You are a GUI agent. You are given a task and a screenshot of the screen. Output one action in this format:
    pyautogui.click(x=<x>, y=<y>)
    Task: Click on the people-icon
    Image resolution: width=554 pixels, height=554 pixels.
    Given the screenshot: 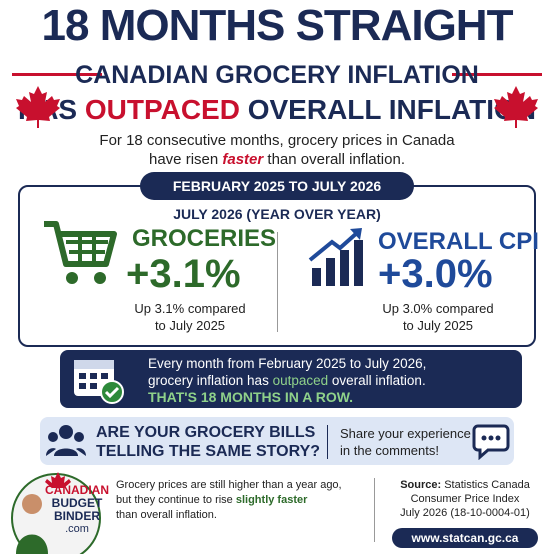 What is the action you would take?
    pyautogui.click(x=66, y=440)
    